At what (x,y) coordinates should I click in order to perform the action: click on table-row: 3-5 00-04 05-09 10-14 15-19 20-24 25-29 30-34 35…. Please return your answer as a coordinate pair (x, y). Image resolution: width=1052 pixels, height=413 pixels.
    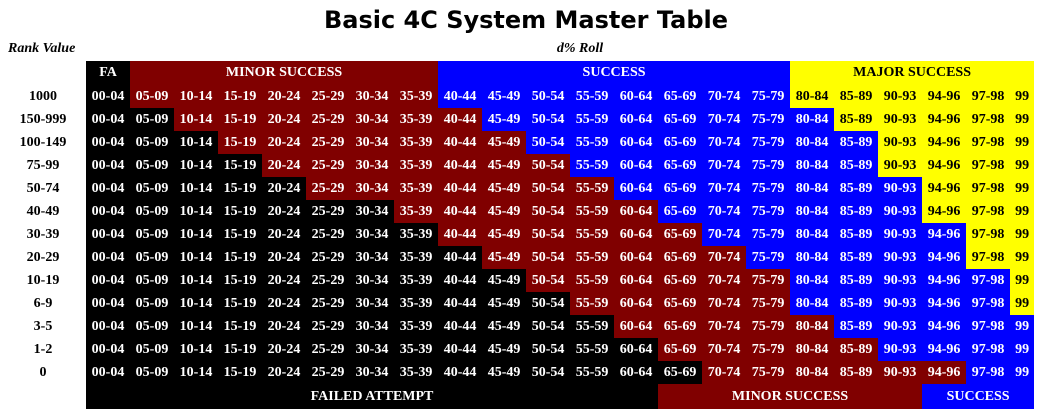
    Looking at the image, I should click on (517, 326).